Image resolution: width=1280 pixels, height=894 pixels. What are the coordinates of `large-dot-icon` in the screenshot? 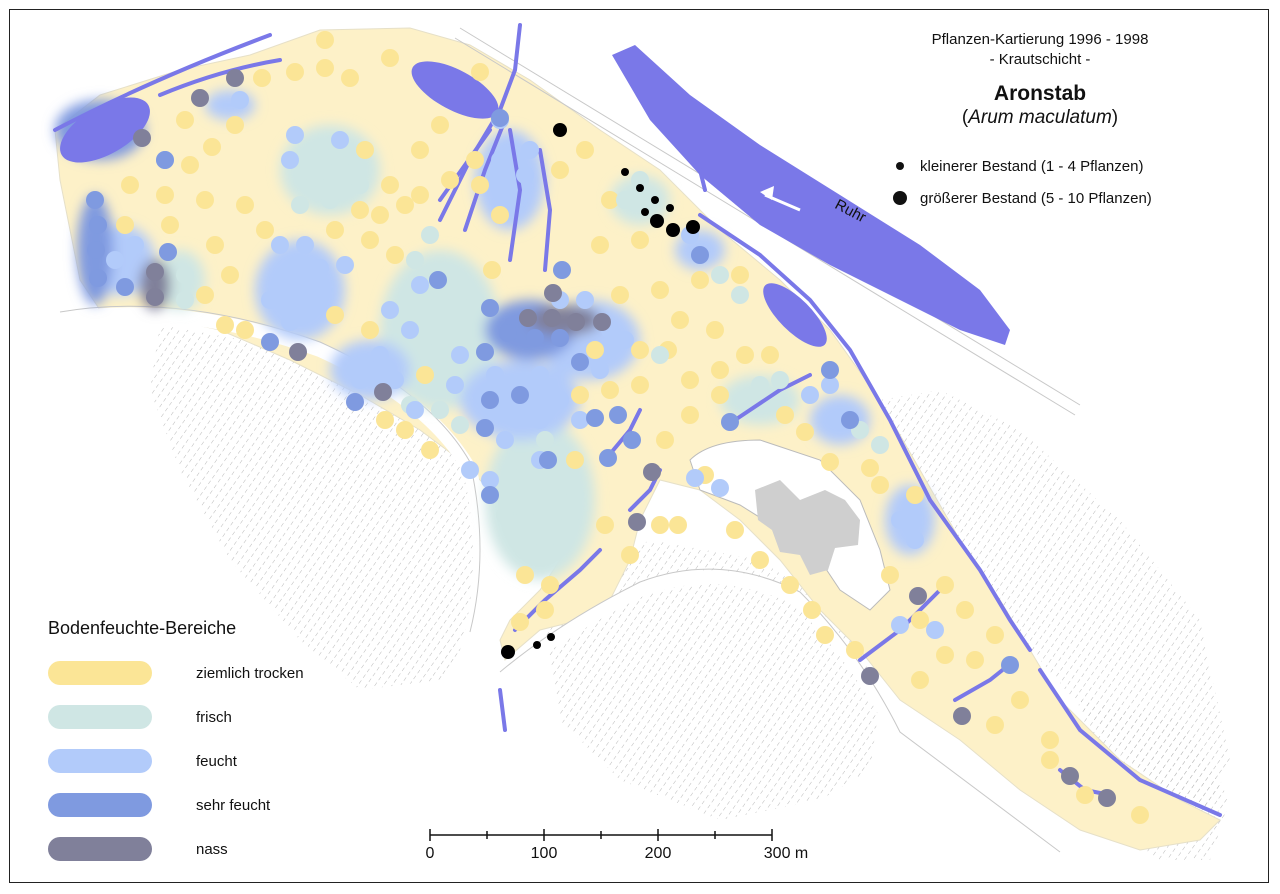 It's located at (900, 198).